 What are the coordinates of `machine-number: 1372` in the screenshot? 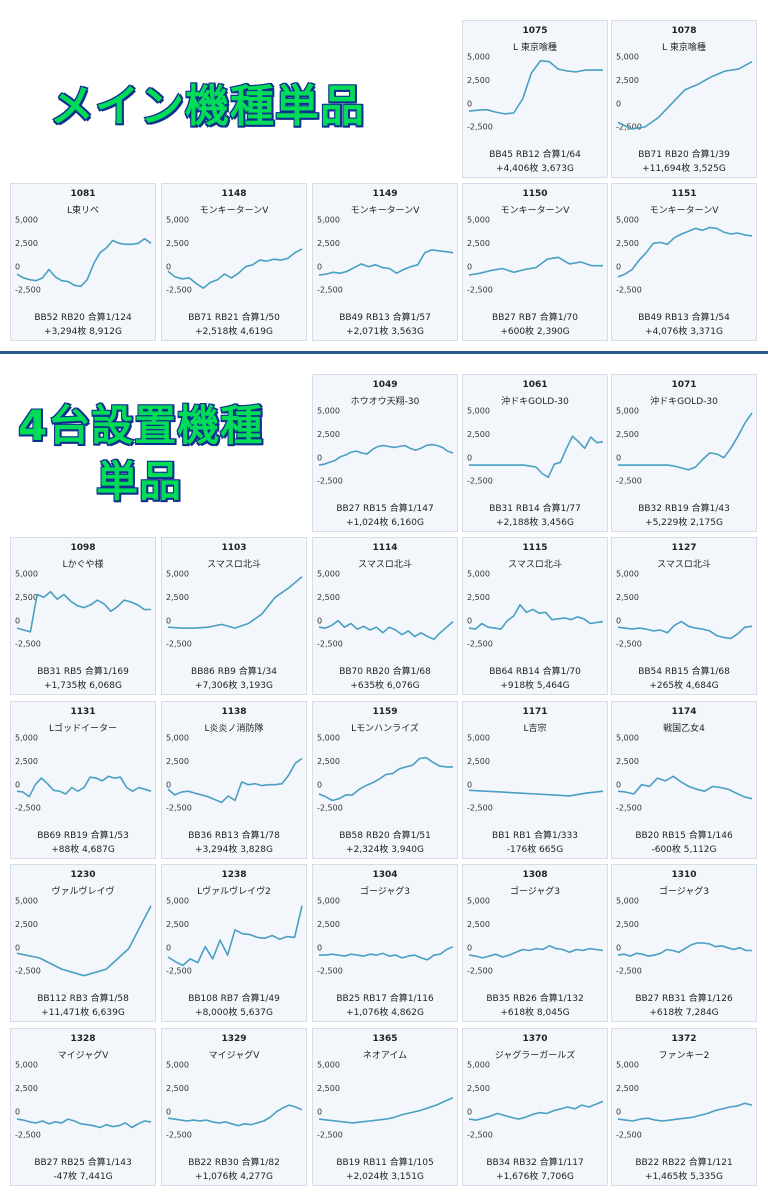 It's located at (684, 1039).